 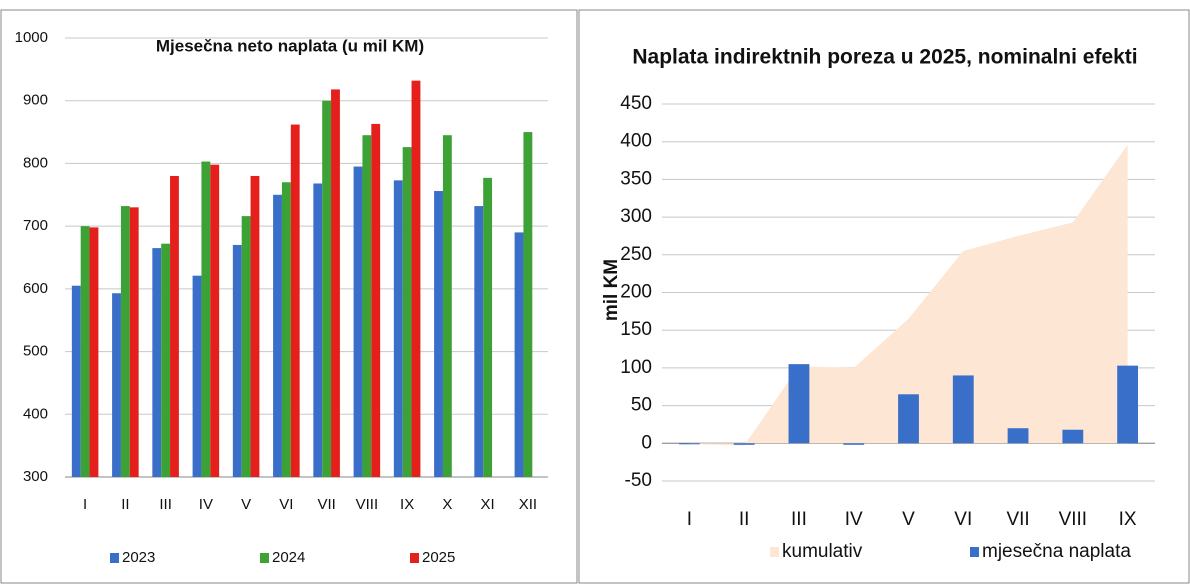 What do you see at coordinates (636, 329) in the screenshot?
I see `y-tick-label: 150` at bounding box center [636, 329].